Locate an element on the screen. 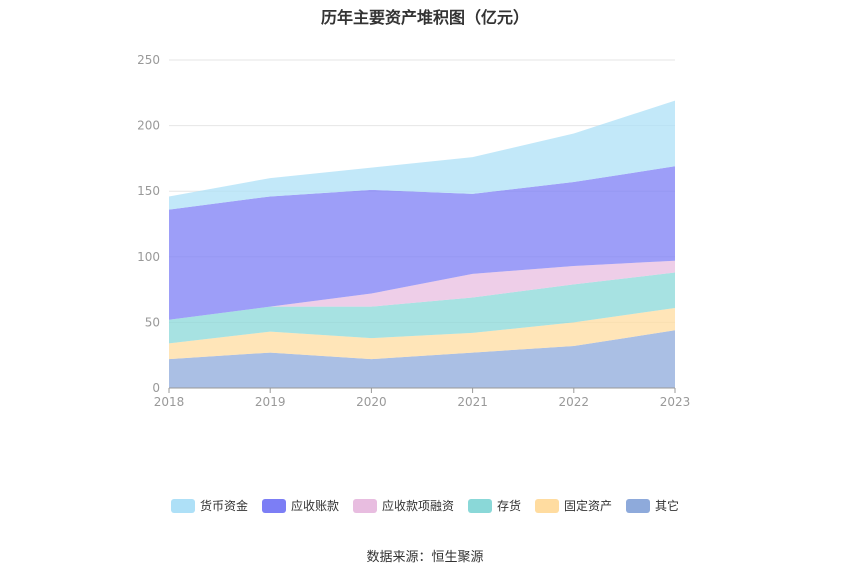  y-tick-label: 100 is located at coordinates (148, 257).